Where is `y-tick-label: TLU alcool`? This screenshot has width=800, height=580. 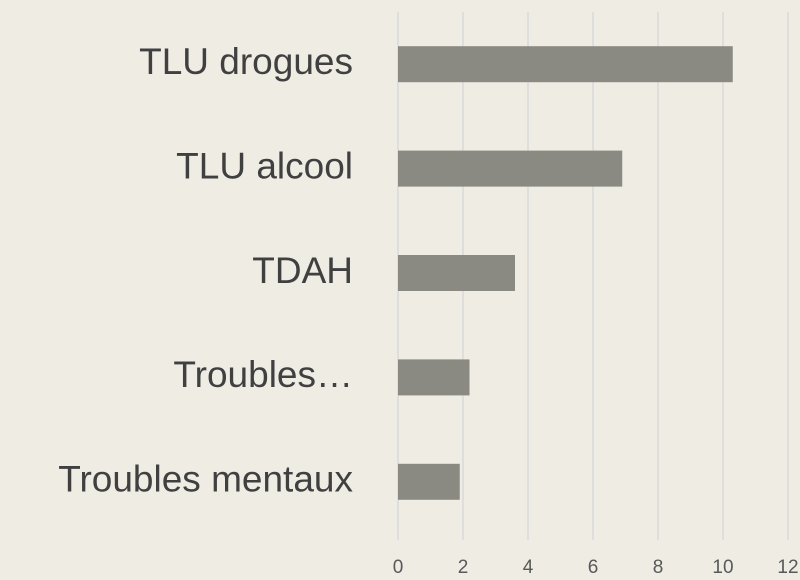
y-tick-label: TLU alcool is located at coordinates (264, 165).